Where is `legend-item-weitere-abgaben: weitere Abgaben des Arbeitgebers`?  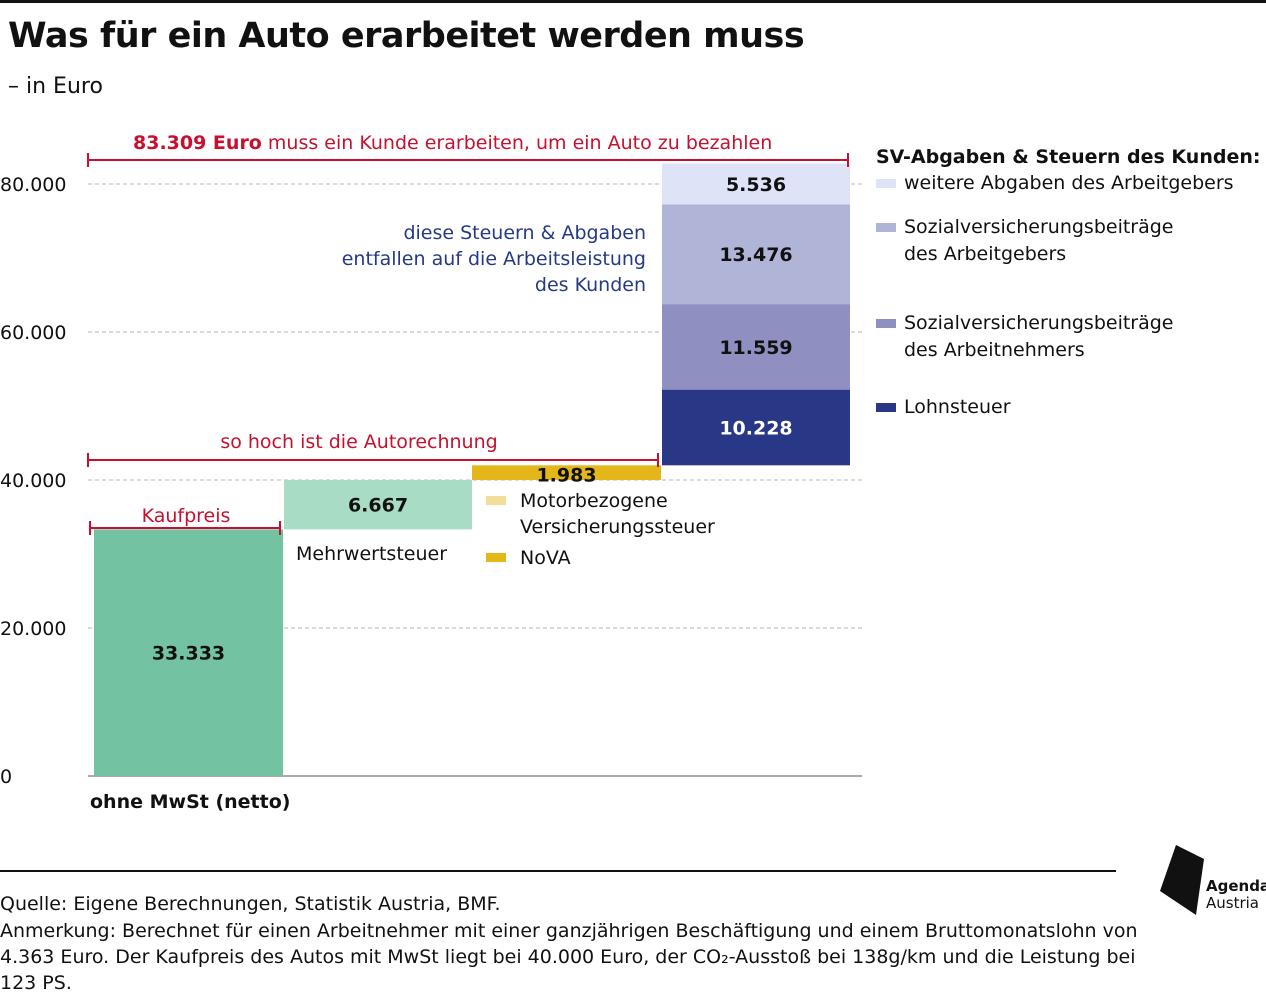
legend-item-weitere-abgaben: weitere Abgaben des Arbeitgebers is located at coordinates (1055, 183).